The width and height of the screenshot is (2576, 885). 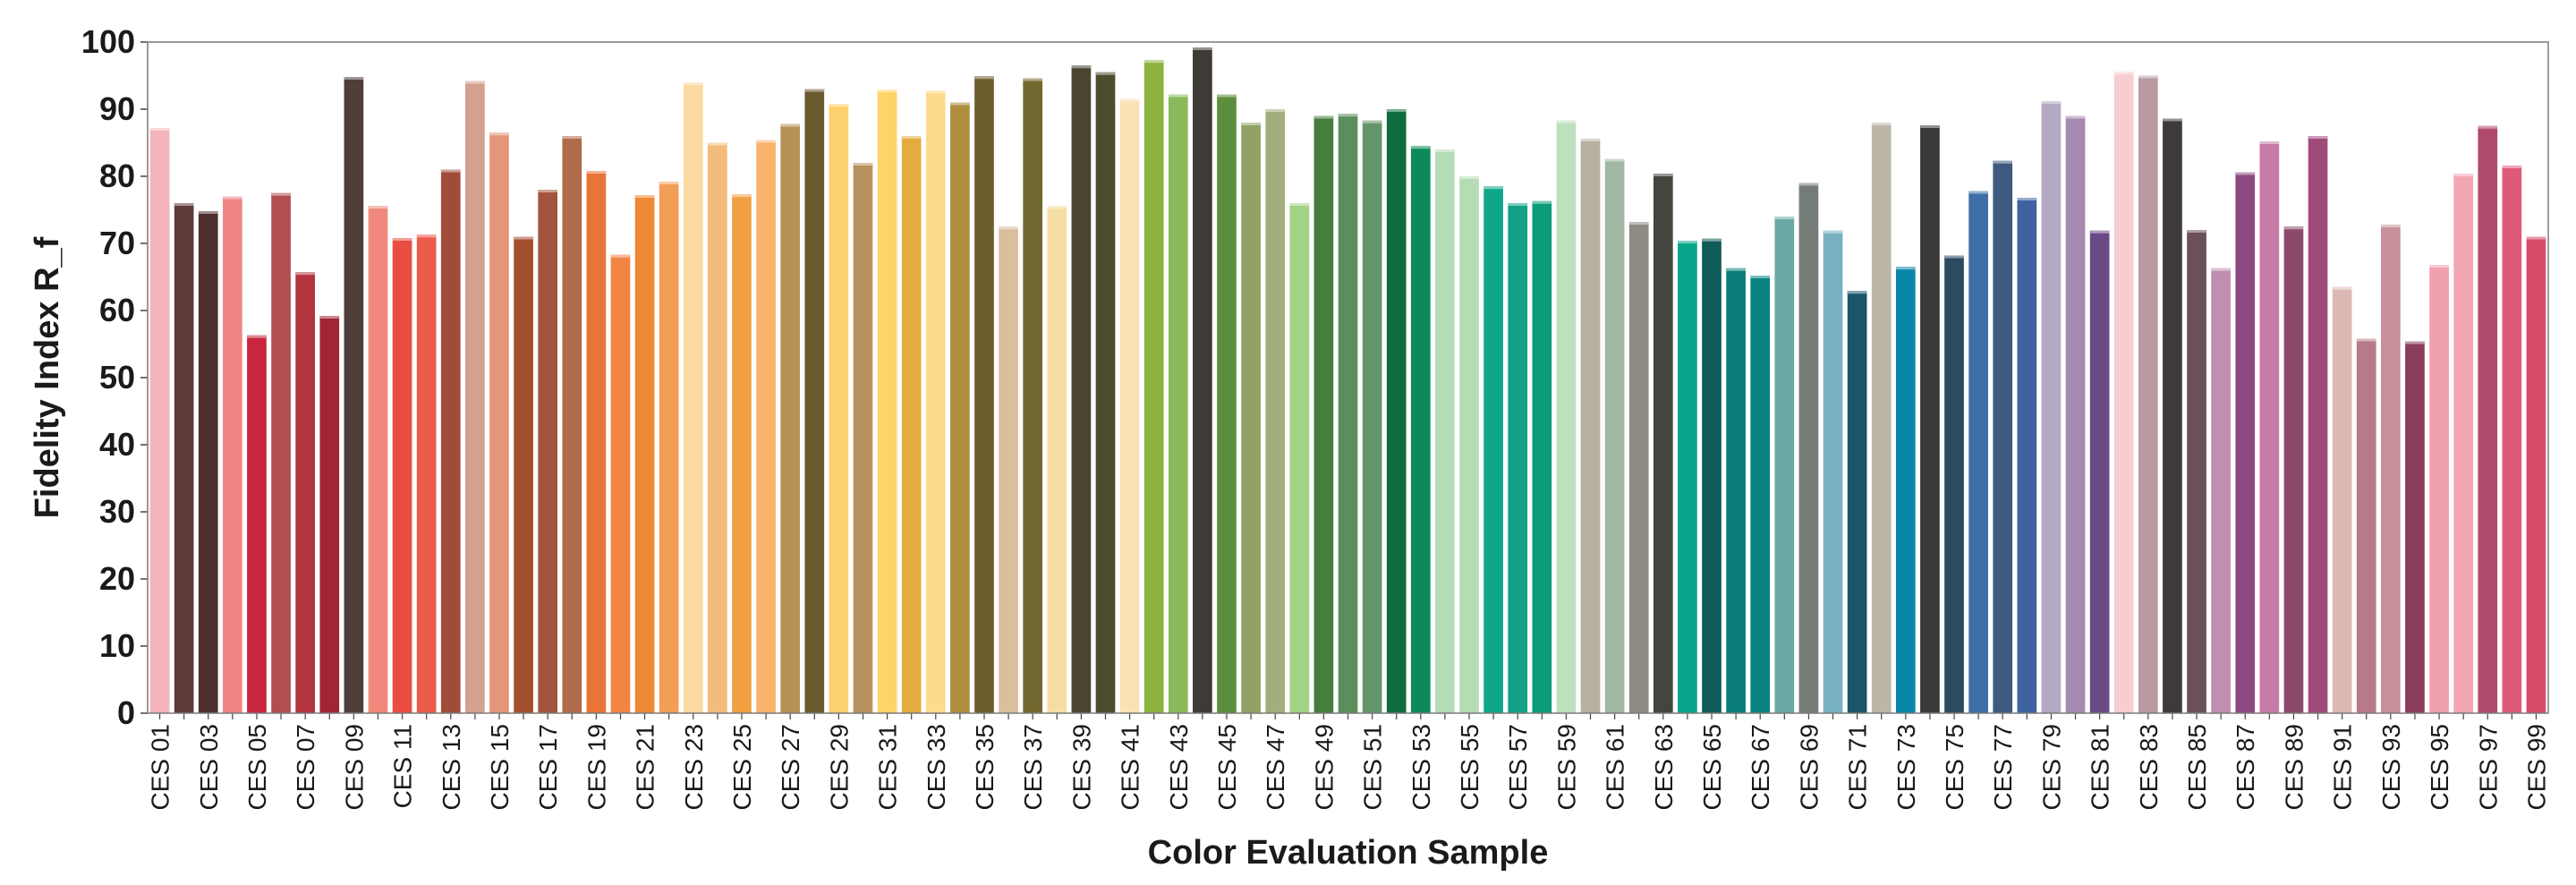 I want to click on x-tick-label: CES 87, so click(x=2245, y=768).